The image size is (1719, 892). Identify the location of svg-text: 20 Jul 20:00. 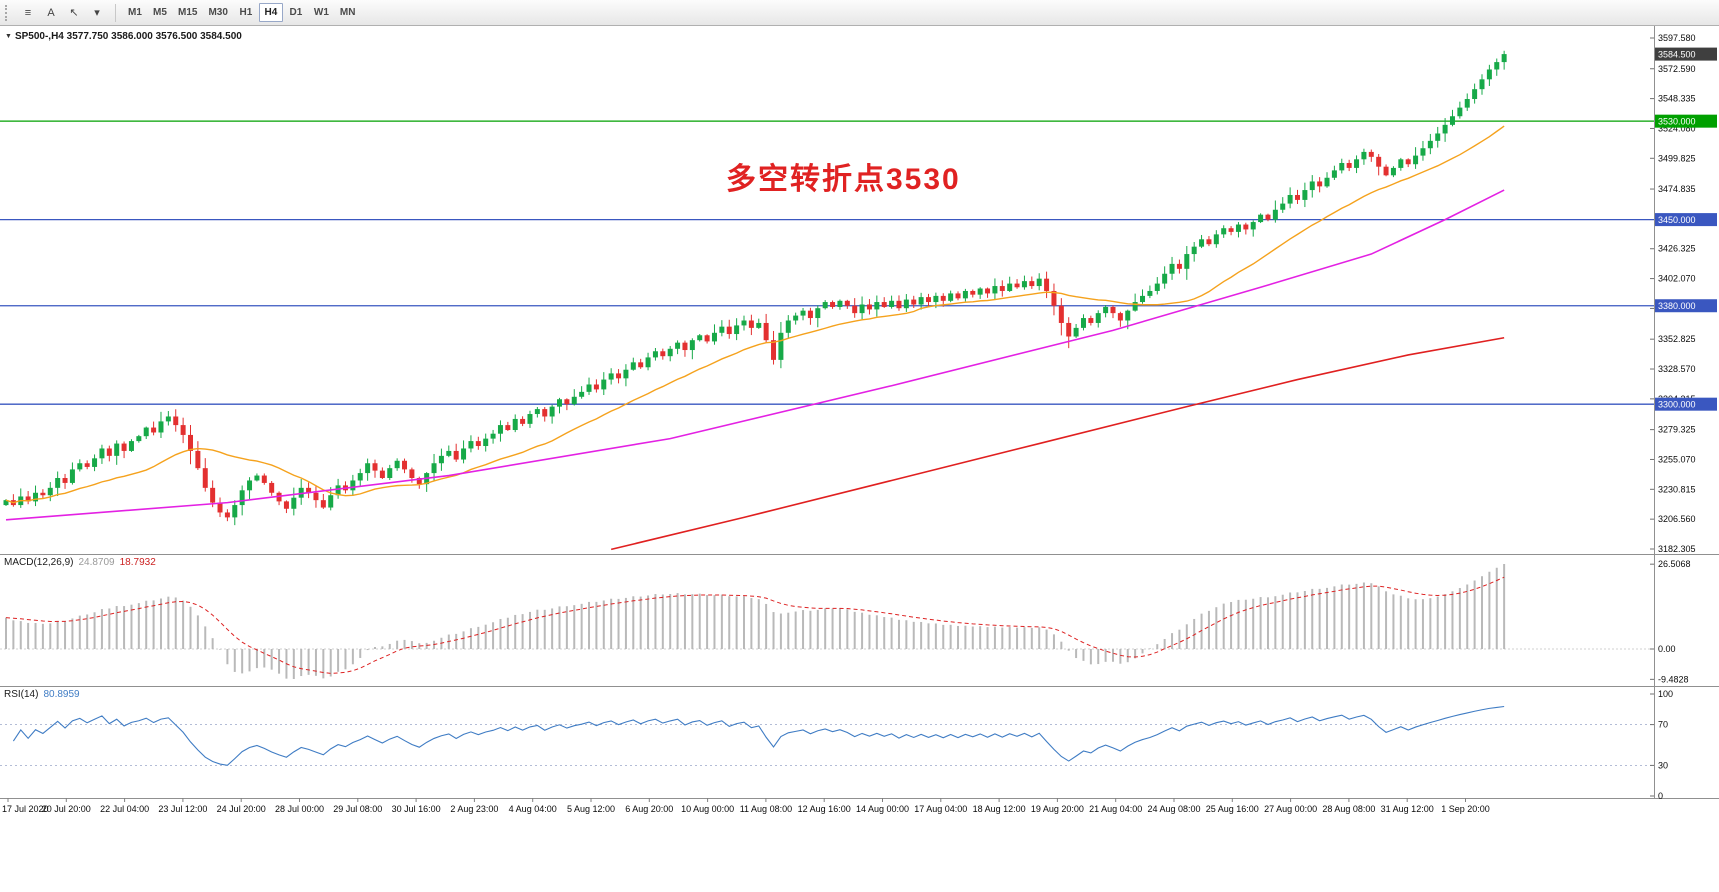
(66, 809).